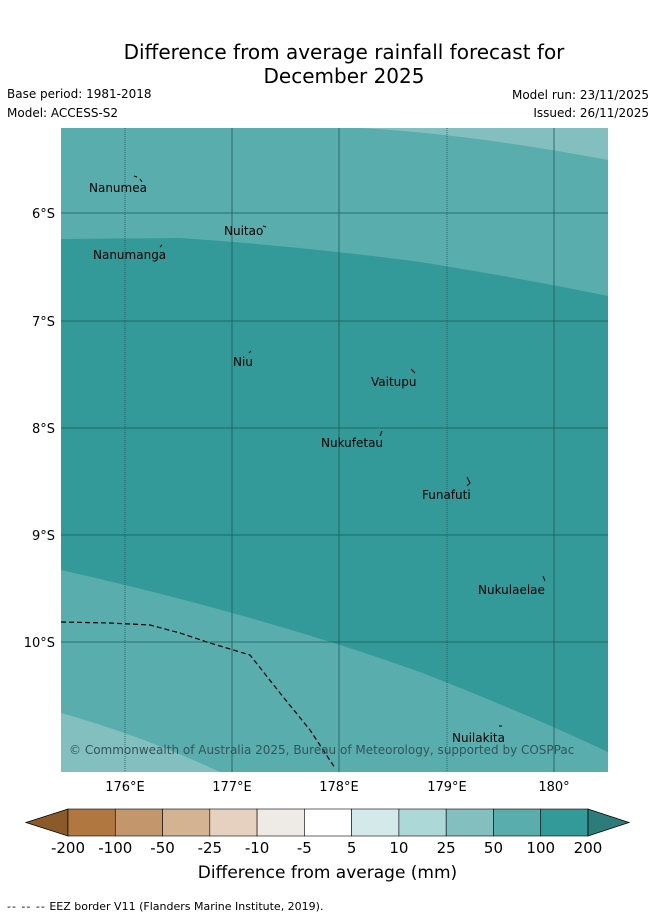 The width and height of the screenshot is (655, 919). Describe the element at coordinates (43, 214) in the screenshot. I see `lat-tick-label: 6°S` at that location.